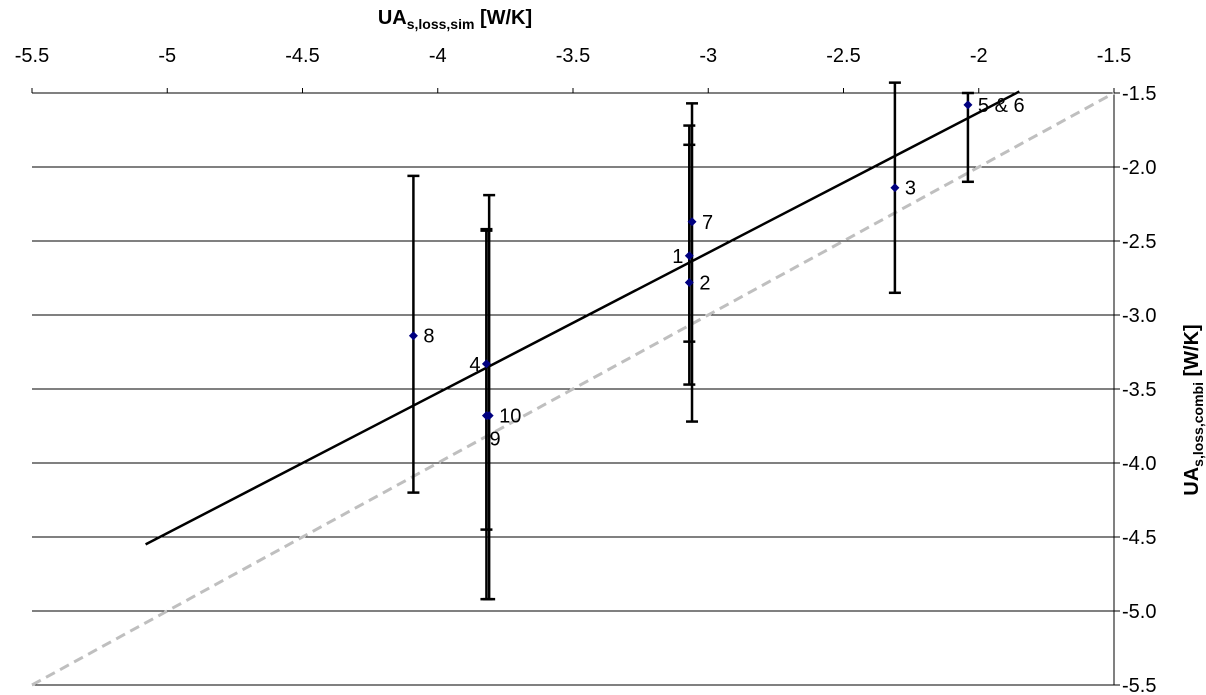 The image size is (1206, 695). I want to click on y-tick-label: -3.5, so click(1139, 390).